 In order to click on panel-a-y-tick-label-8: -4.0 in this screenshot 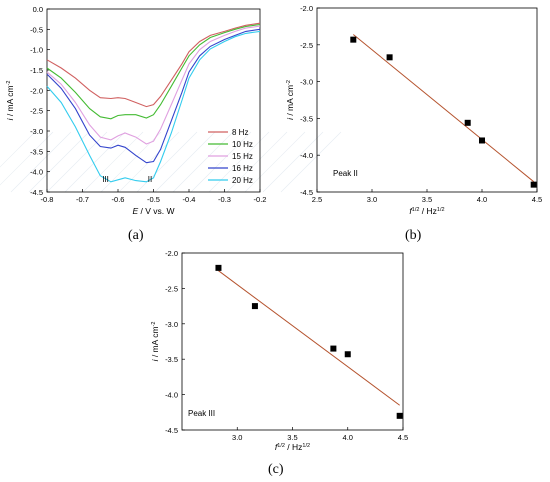, I will do `click(36, 172)`.